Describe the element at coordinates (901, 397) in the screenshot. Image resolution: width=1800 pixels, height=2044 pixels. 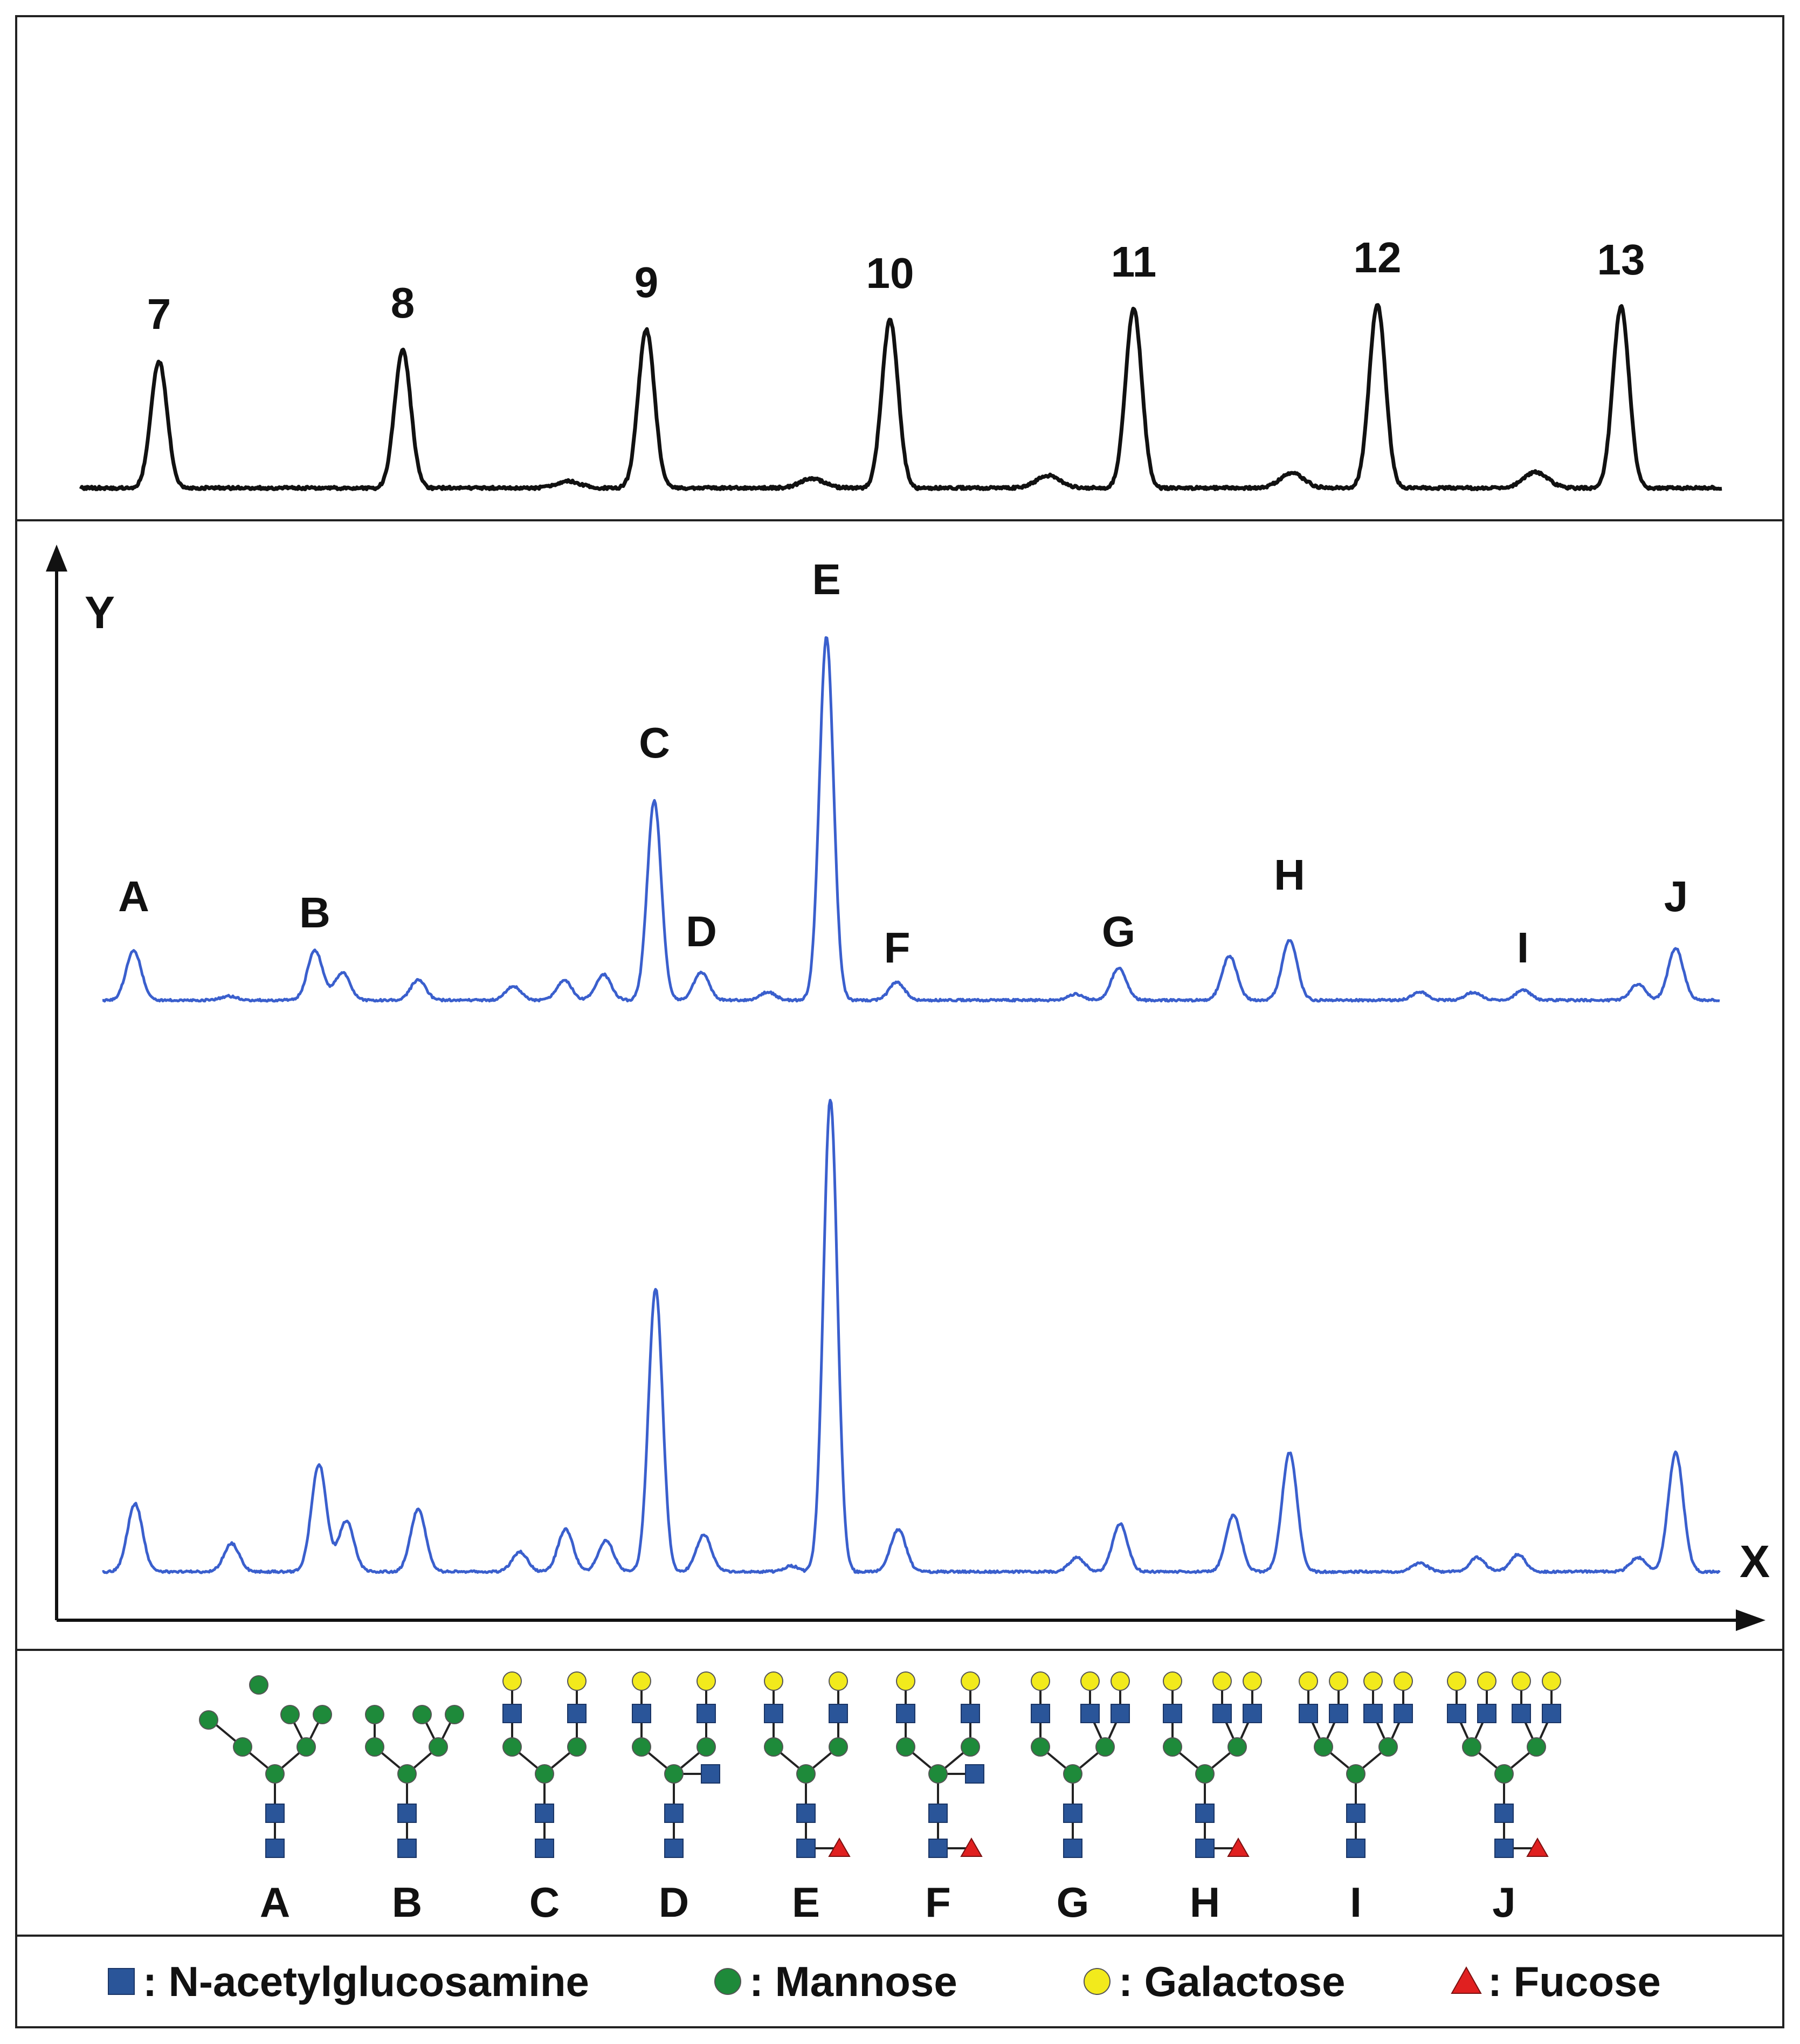
I see `ladder-trace` at that location.